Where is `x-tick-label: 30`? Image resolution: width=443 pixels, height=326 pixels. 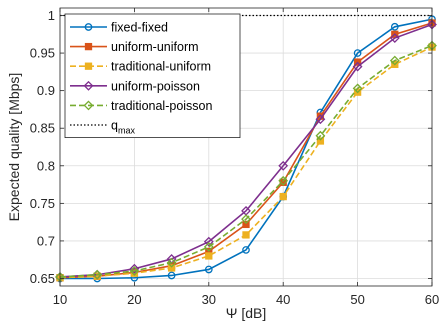
x-tick-label: 30 is located at coordinates (209, 299).